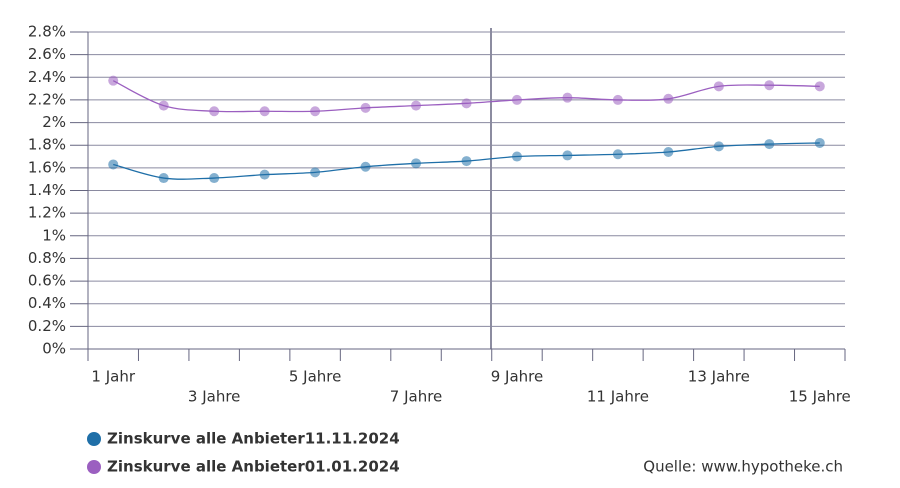 The height and width of the screenshot is (488, 900). Describe the element at coordinates (719, 377) in the screenshot. I see `x-tick-label: 13 Jahre` at that location.